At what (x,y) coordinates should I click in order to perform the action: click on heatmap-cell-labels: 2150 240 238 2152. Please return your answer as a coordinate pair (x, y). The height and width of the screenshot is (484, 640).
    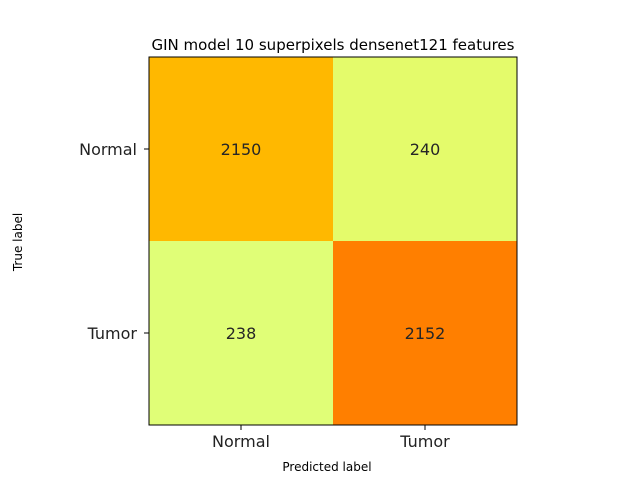
    Looking at the image, I should click on (333, 241).